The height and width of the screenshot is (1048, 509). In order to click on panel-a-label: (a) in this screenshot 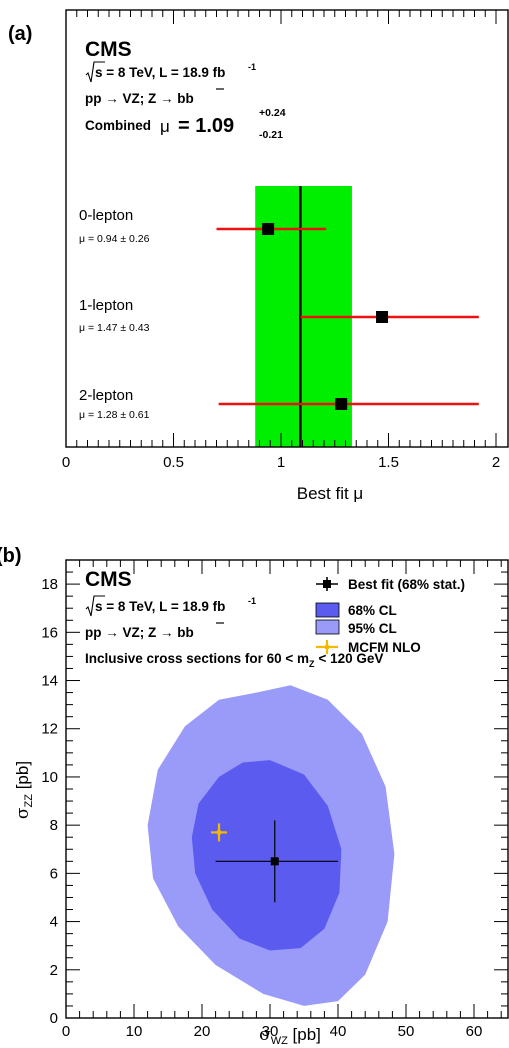, I will do `click(20, 34)`.